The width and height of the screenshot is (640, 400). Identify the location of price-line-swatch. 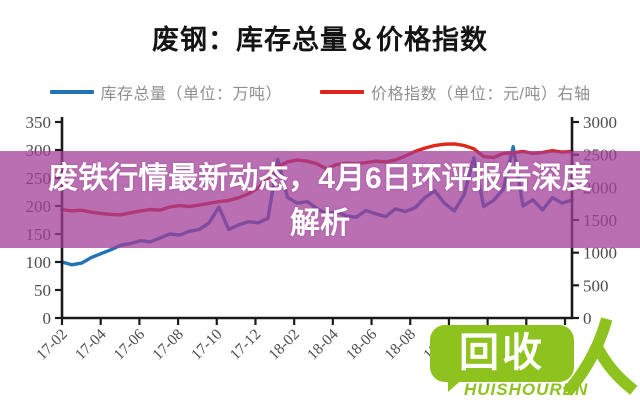
(342, 92).